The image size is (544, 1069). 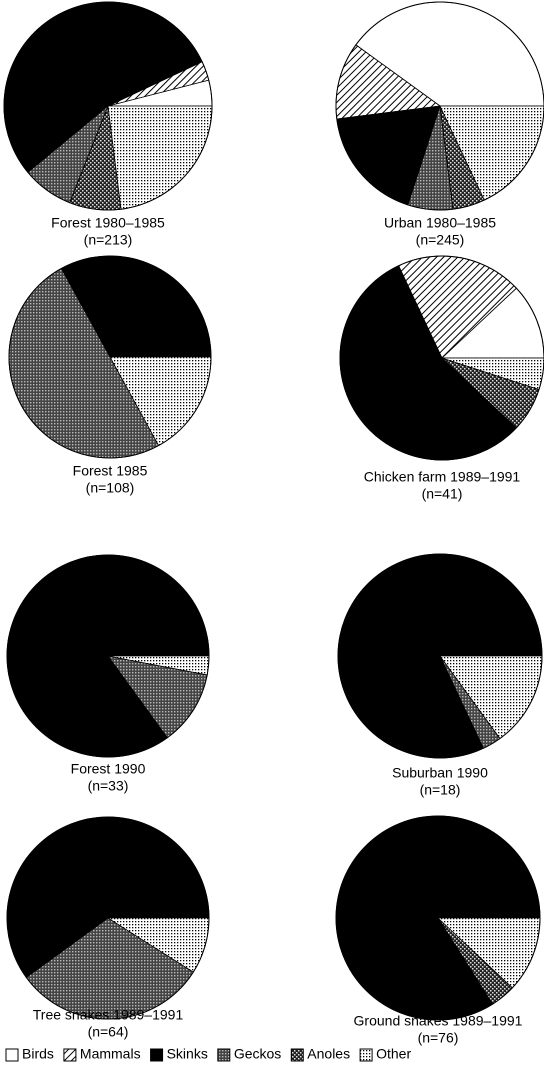 What do you see at coordinates (160, 157) in the screenshot?
I see `pie-slice` at bounding box center [160, 157].